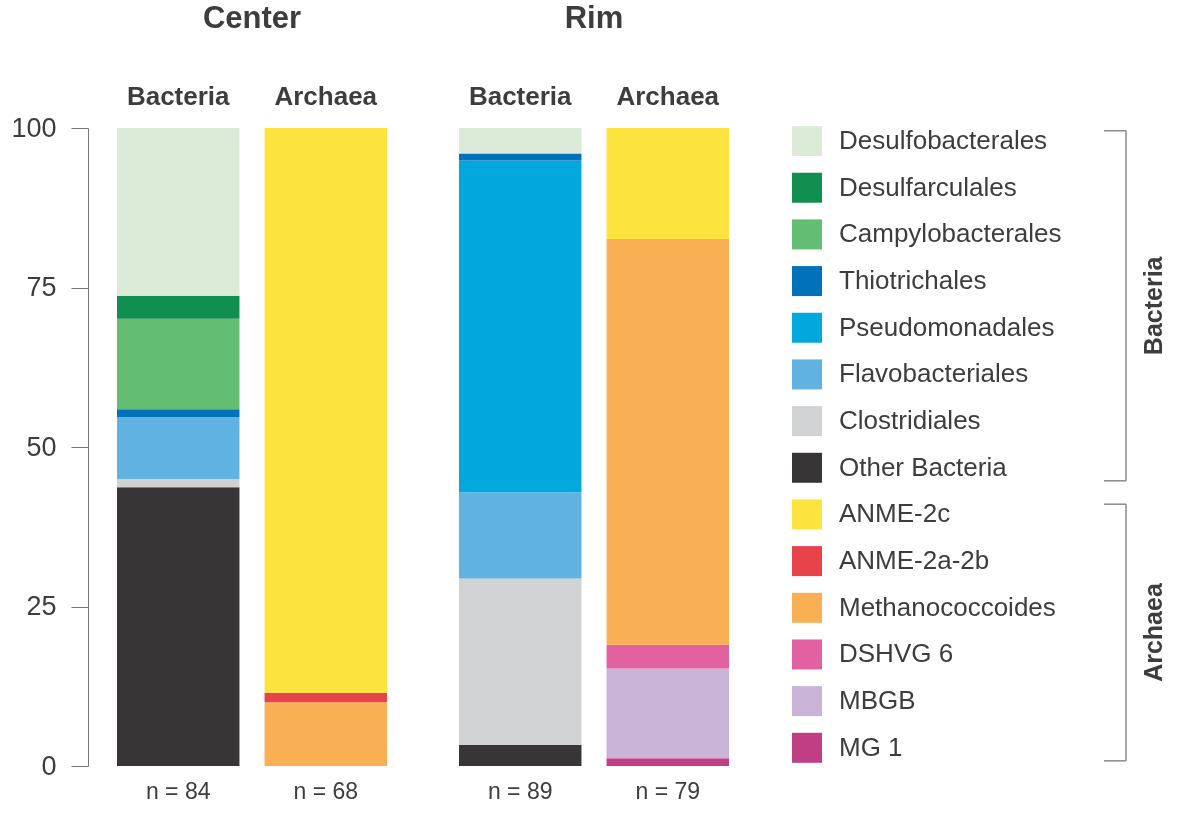  I want to click on legend-label: Thiotrichales, so click(913, 280).